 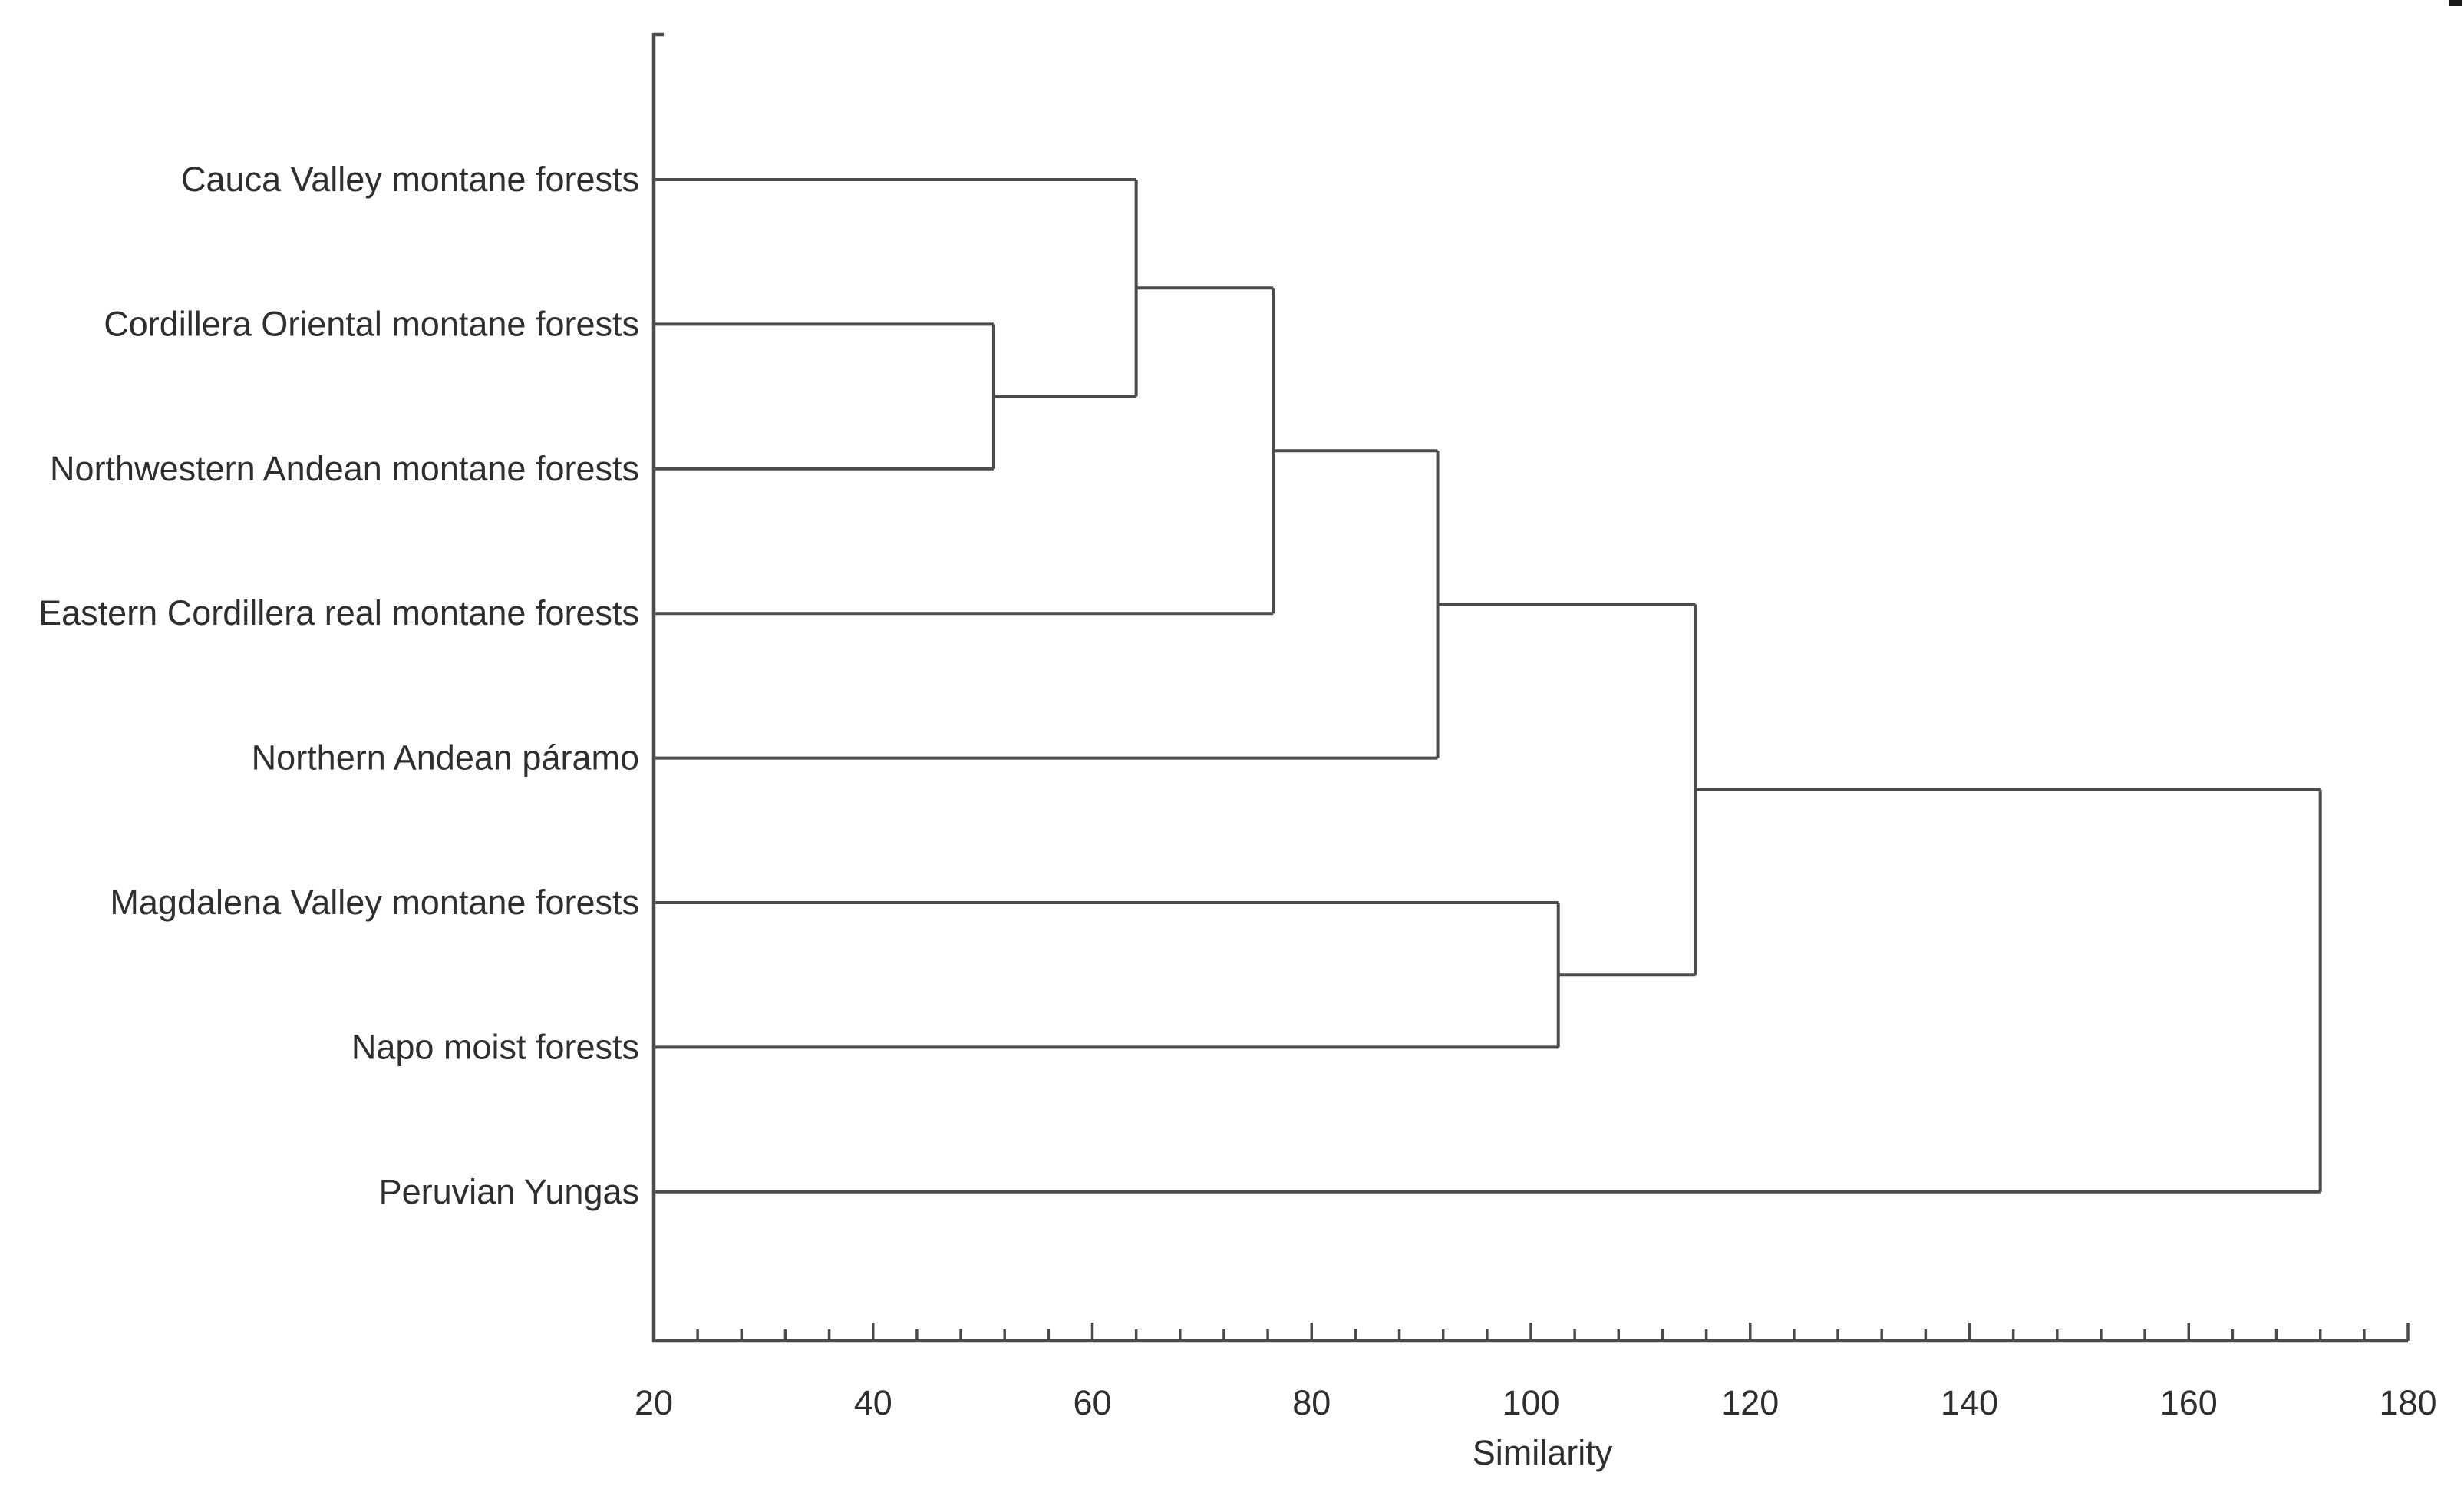 What do you see at coordinates (2189, 1403) in the screenshot?
I see `x-tick-label: 160` at bounding box center [2189, 1403].